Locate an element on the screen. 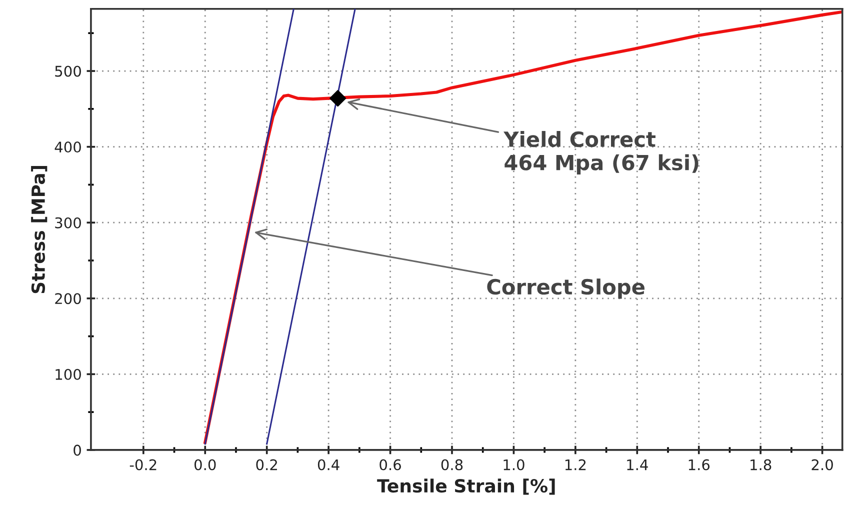 This screenshot has height=522, width=850. x-tick-label: -0.2 is located at coordinates (143, 464).